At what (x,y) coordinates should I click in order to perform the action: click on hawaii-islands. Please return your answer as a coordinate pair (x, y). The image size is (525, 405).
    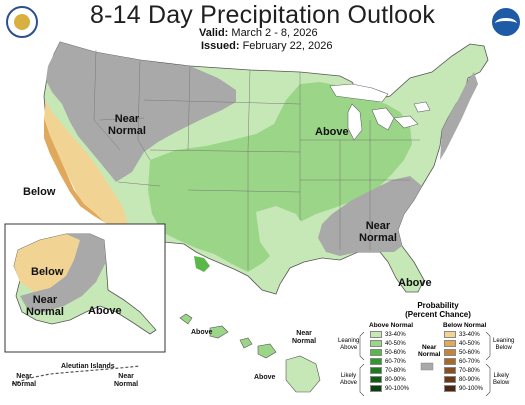
    Looking at the image, I should click on (250, 353).